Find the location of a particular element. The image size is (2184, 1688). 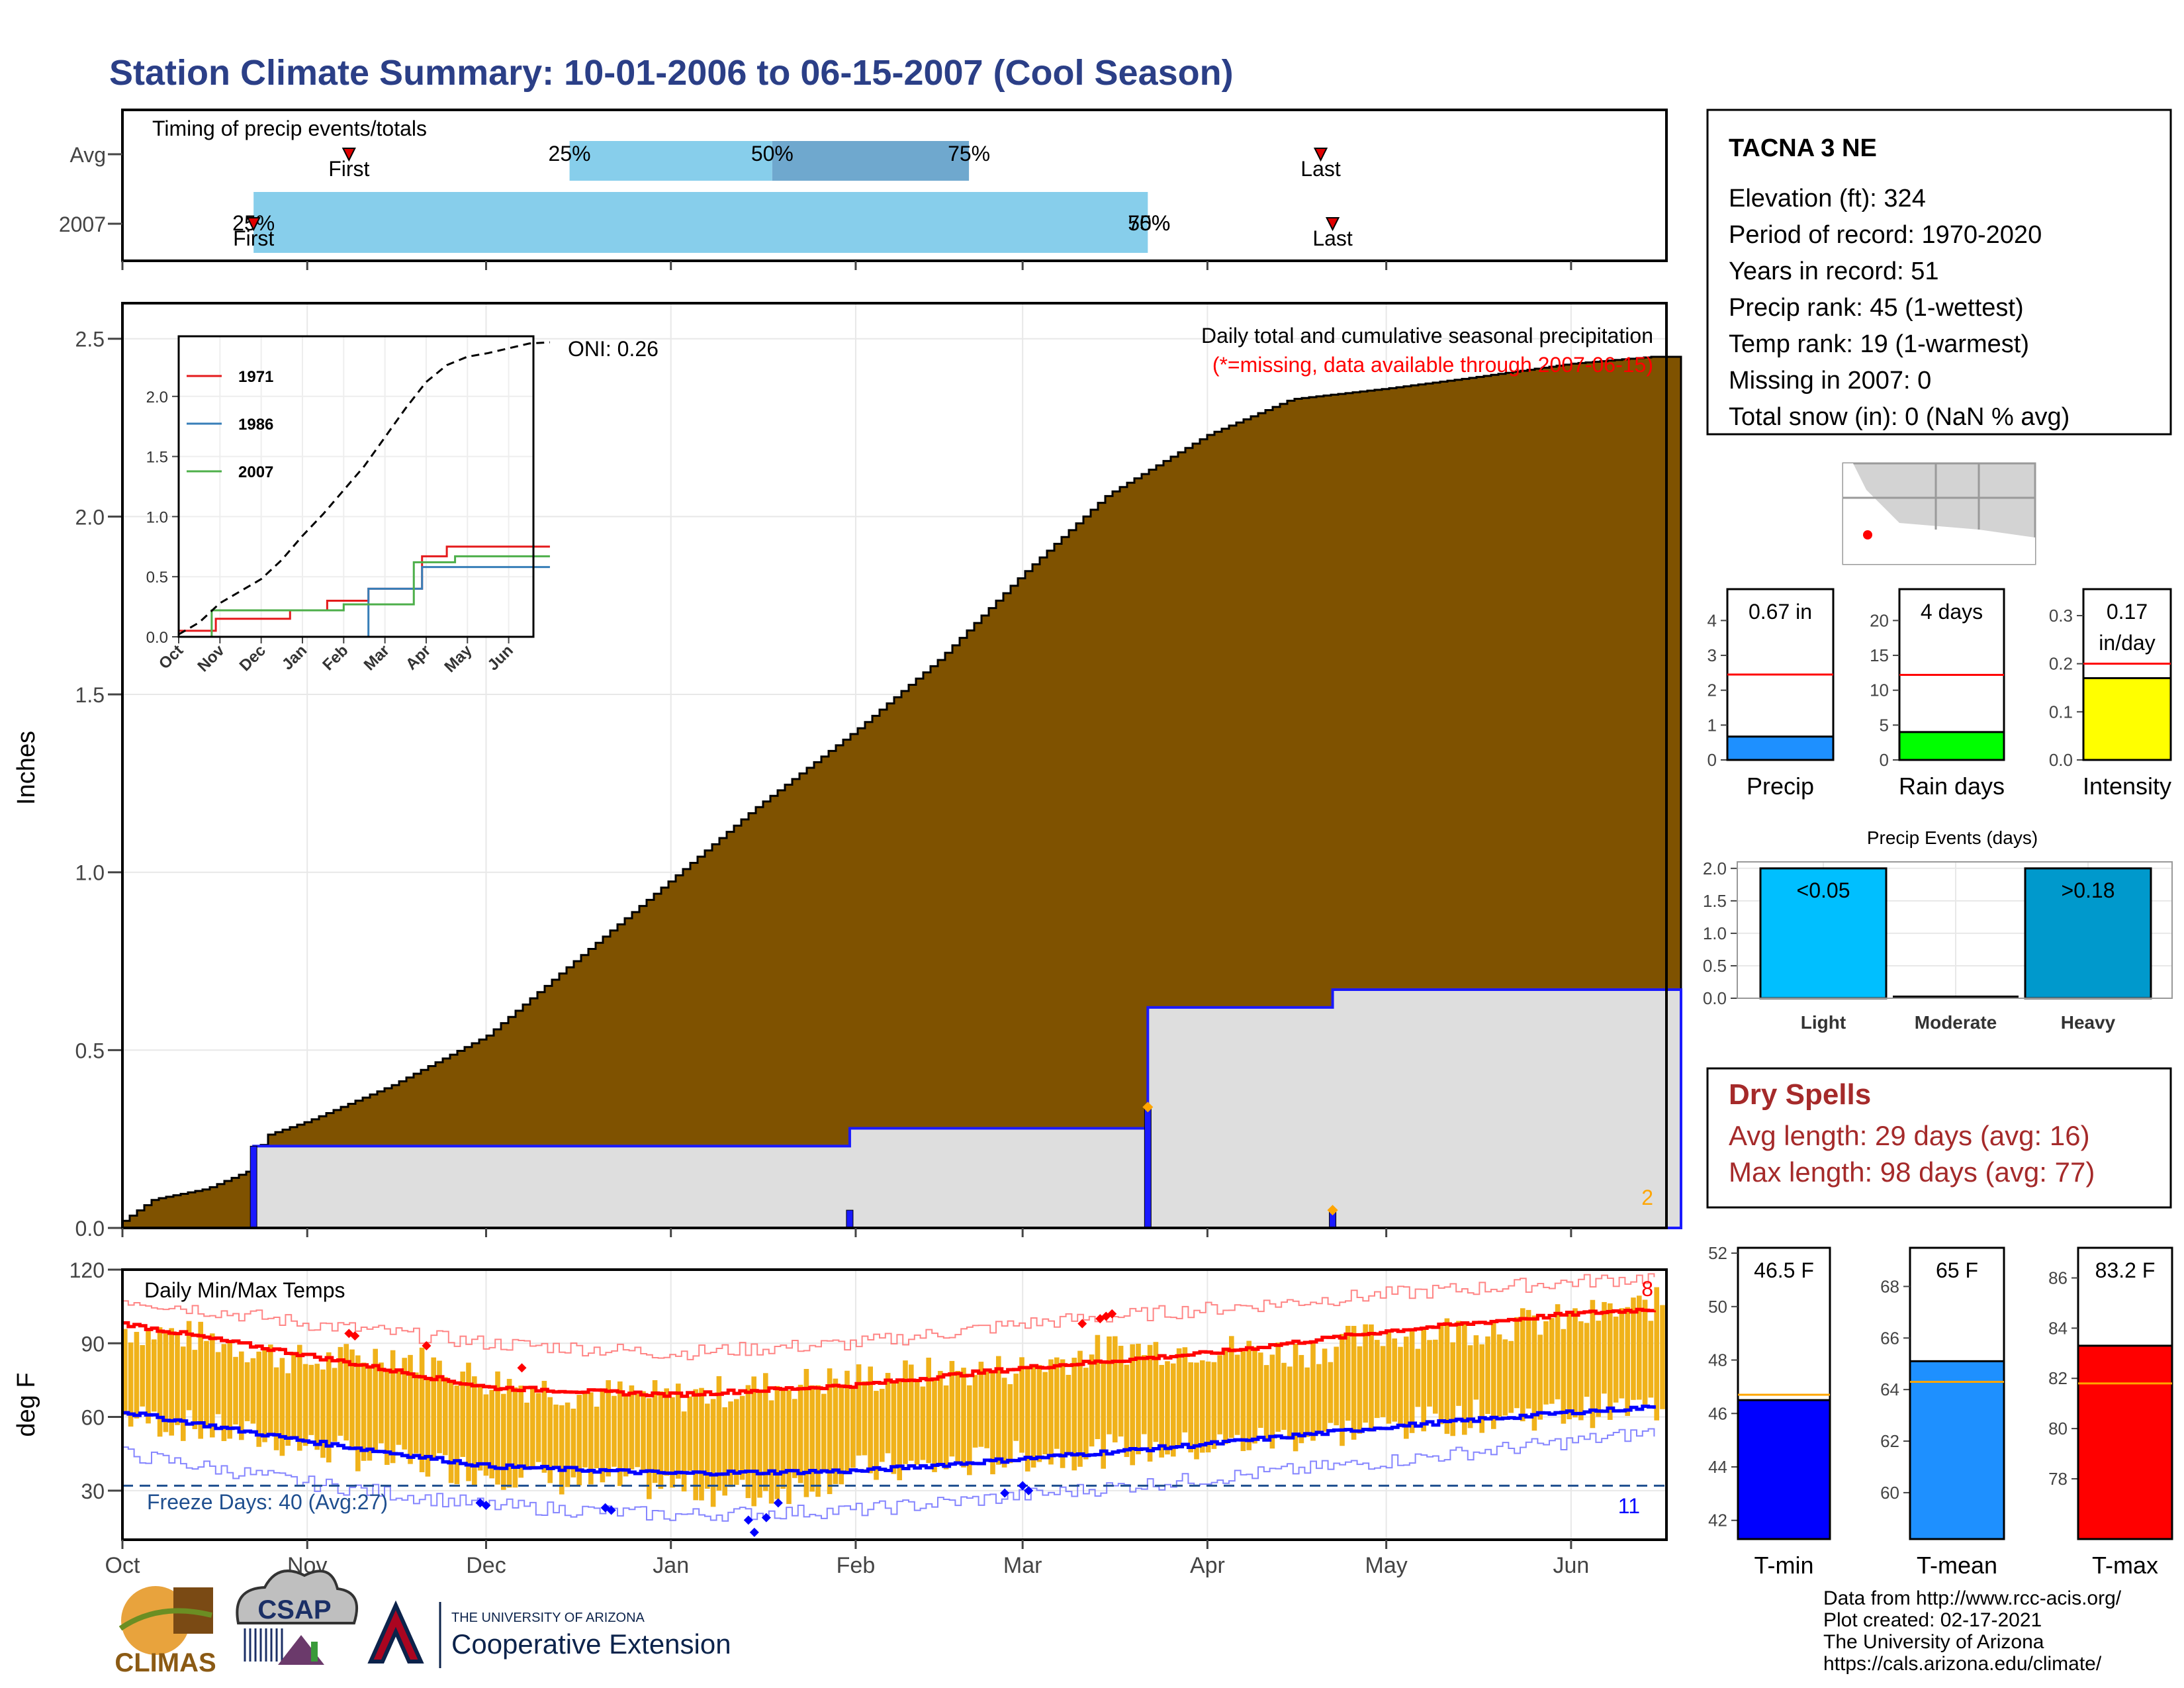

daily-precip-marker is located at coordinates (1148, 1107).